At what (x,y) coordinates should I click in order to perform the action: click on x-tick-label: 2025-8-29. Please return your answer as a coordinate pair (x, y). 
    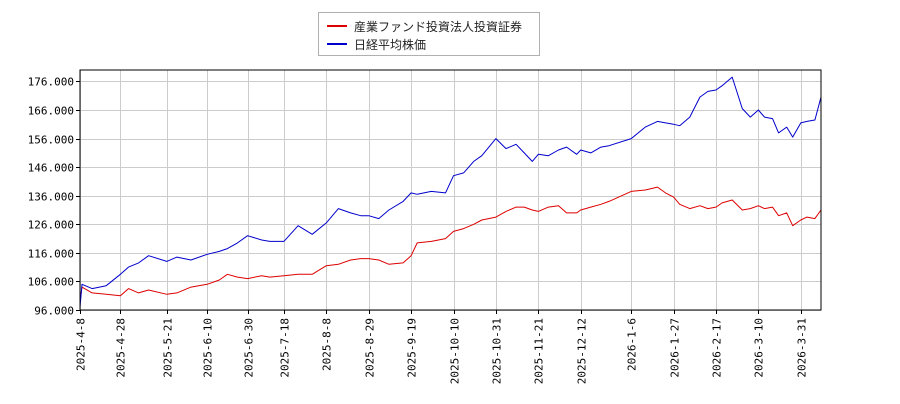
    Looking at the image, I should click on (370, 348).